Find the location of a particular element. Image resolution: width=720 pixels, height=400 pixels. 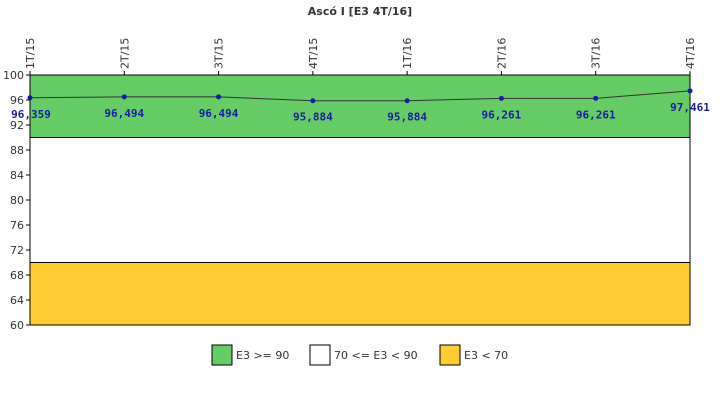

legend-label: 70 <= E3 < 90 is located at coordinates (376, 355).